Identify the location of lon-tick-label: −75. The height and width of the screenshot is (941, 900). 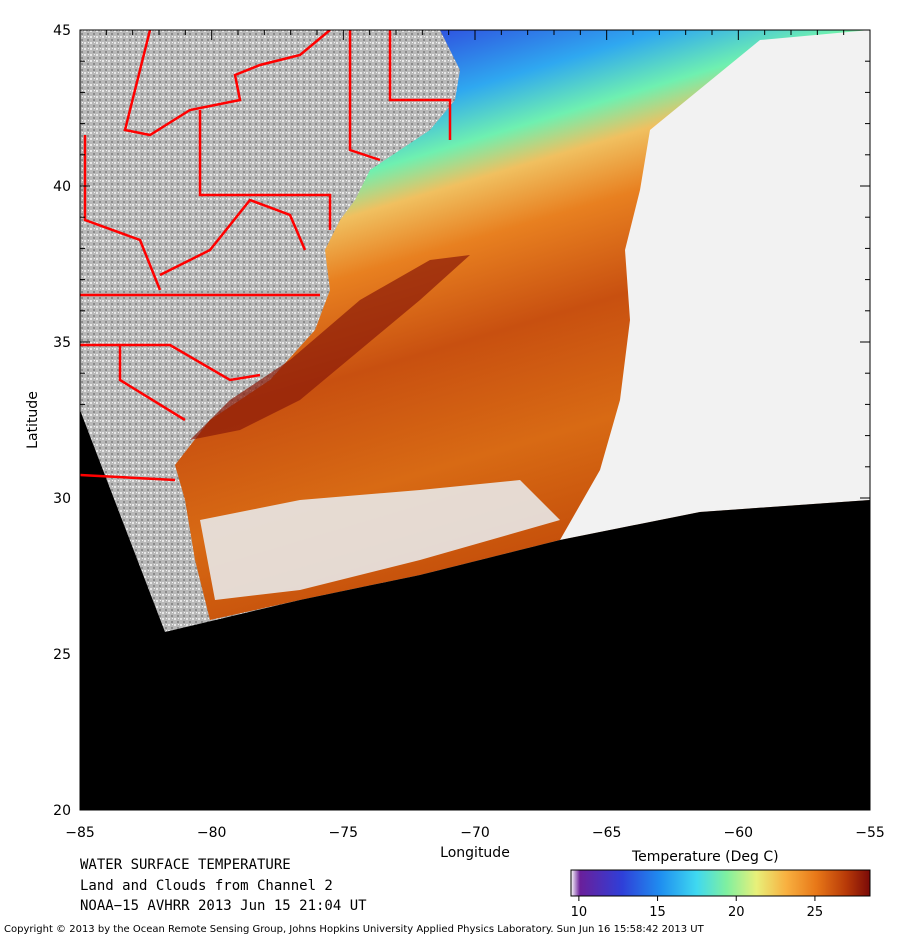
(344, 833).